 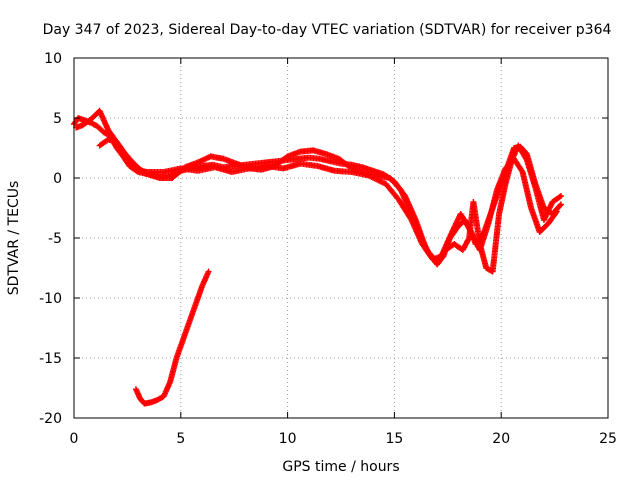 I want to click on y-tick-label: -20, so click(x=50, y=419).